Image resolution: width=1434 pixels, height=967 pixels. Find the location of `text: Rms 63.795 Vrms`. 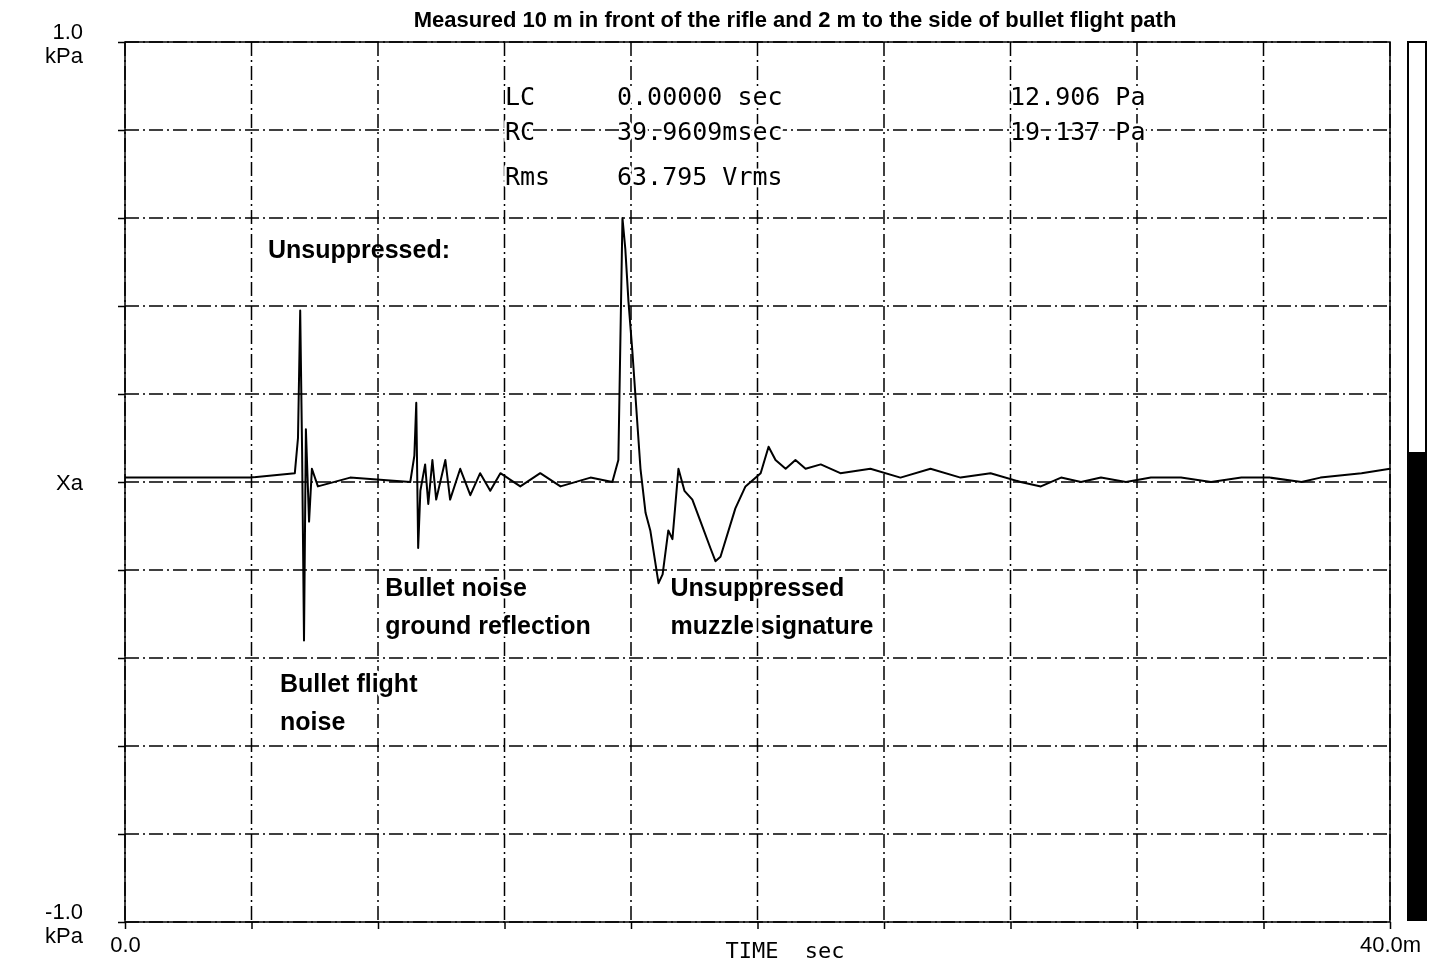

text: Rms 63.795 Vrms is located at coordinates (644, 176).